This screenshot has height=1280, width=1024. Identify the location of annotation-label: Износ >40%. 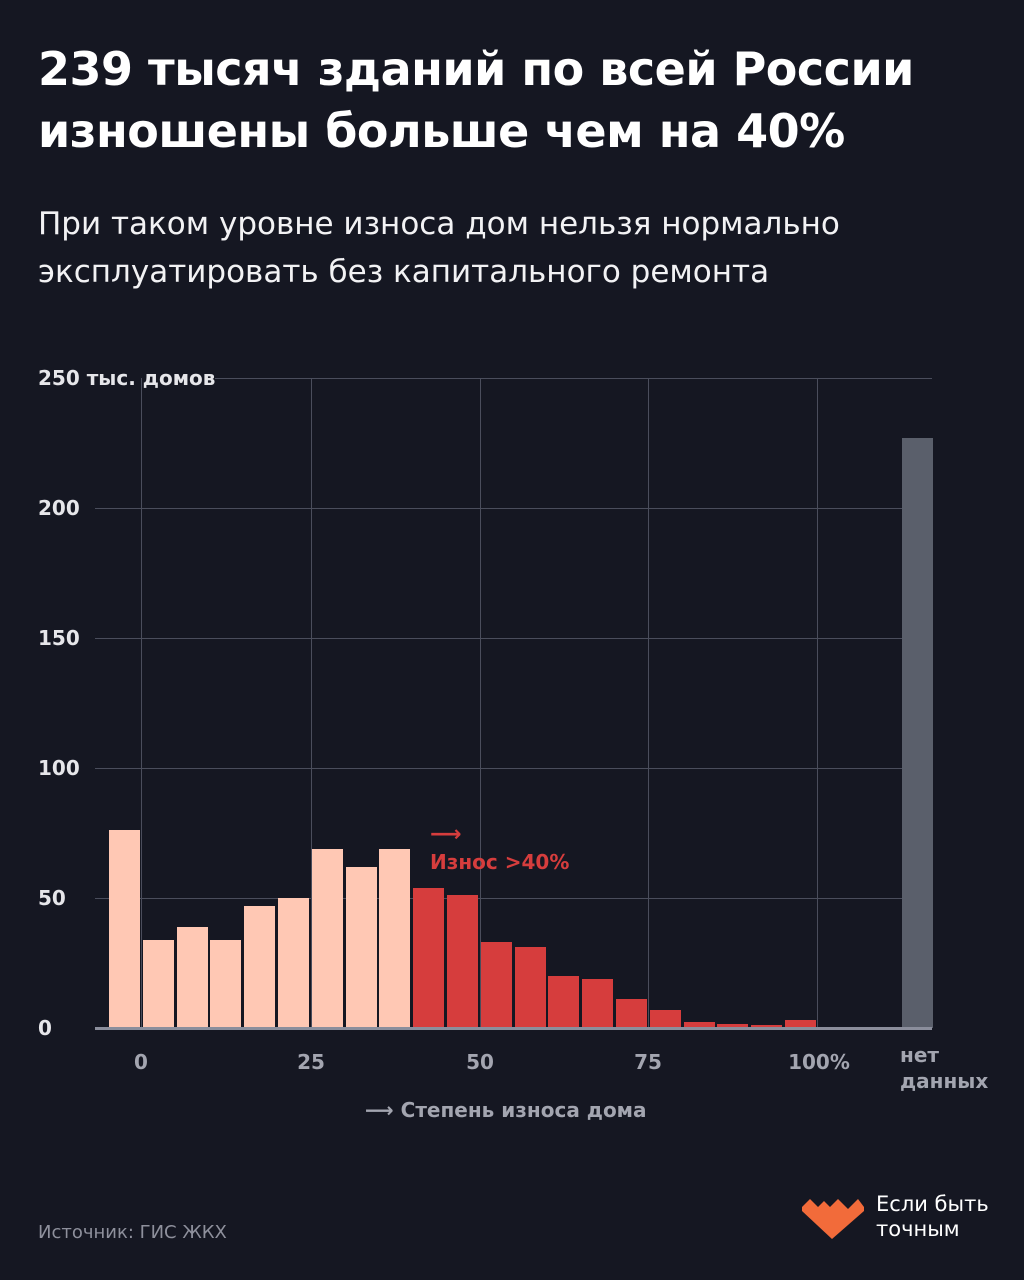
(500, 862).